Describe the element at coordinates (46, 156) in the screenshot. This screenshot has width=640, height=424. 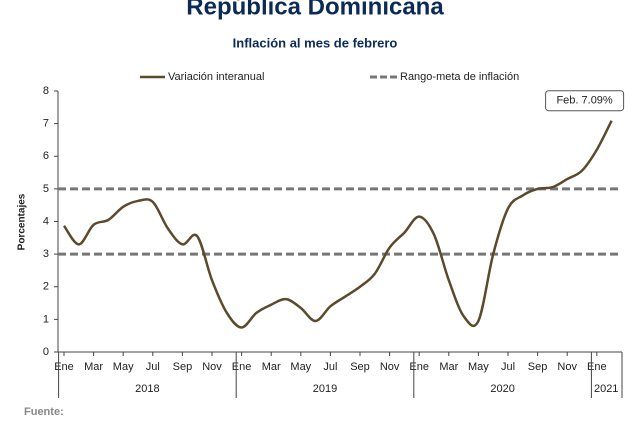
I see `y-tick-label: 6` at that location.